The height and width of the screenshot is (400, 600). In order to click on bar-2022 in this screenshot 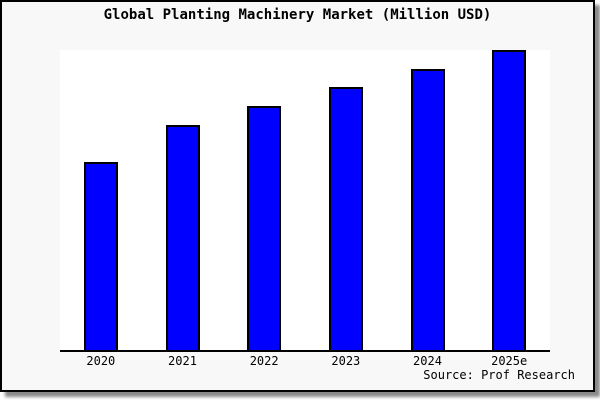, I will do `click(264, 228)`.